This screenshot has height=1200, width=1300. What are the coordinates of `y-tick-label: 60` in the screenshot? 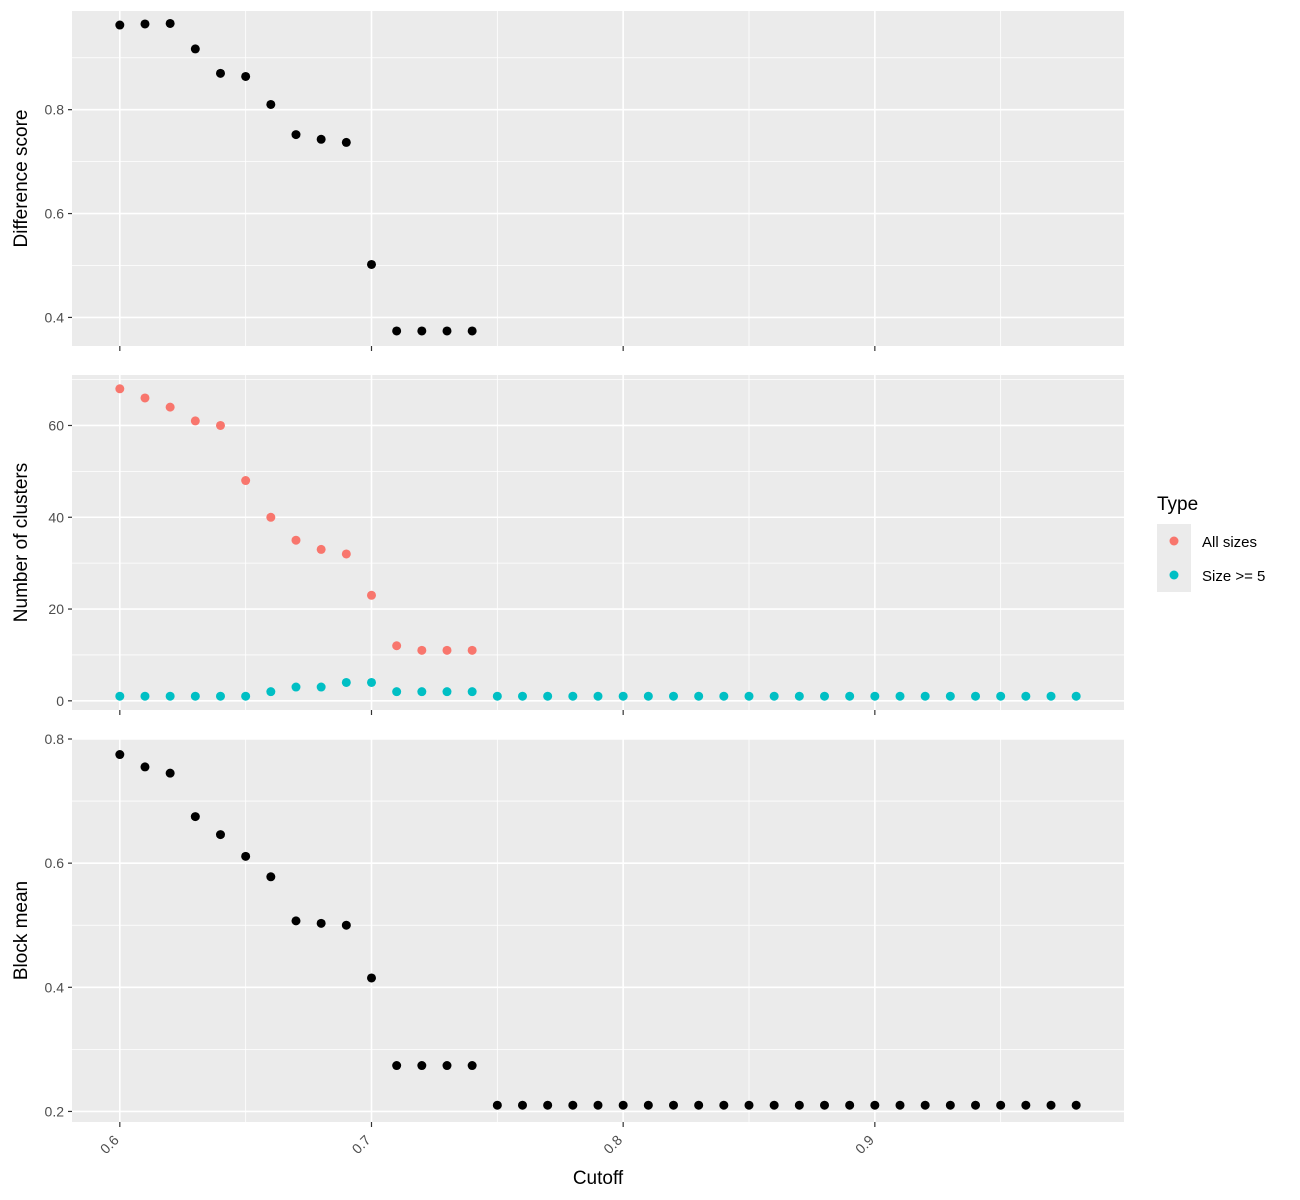 It's located at (56, 425).